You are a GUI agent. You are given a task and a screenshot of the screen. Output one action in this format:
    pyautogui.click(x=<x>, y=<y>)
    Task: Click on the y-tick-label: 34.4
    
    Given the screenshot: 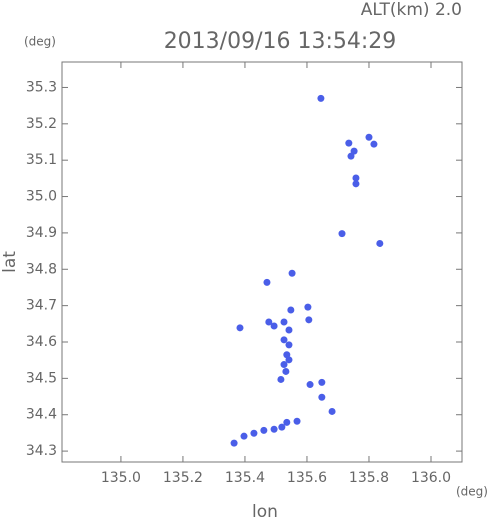 What is the action you would take?
    pyautogui.click(x=41, y=415)
    